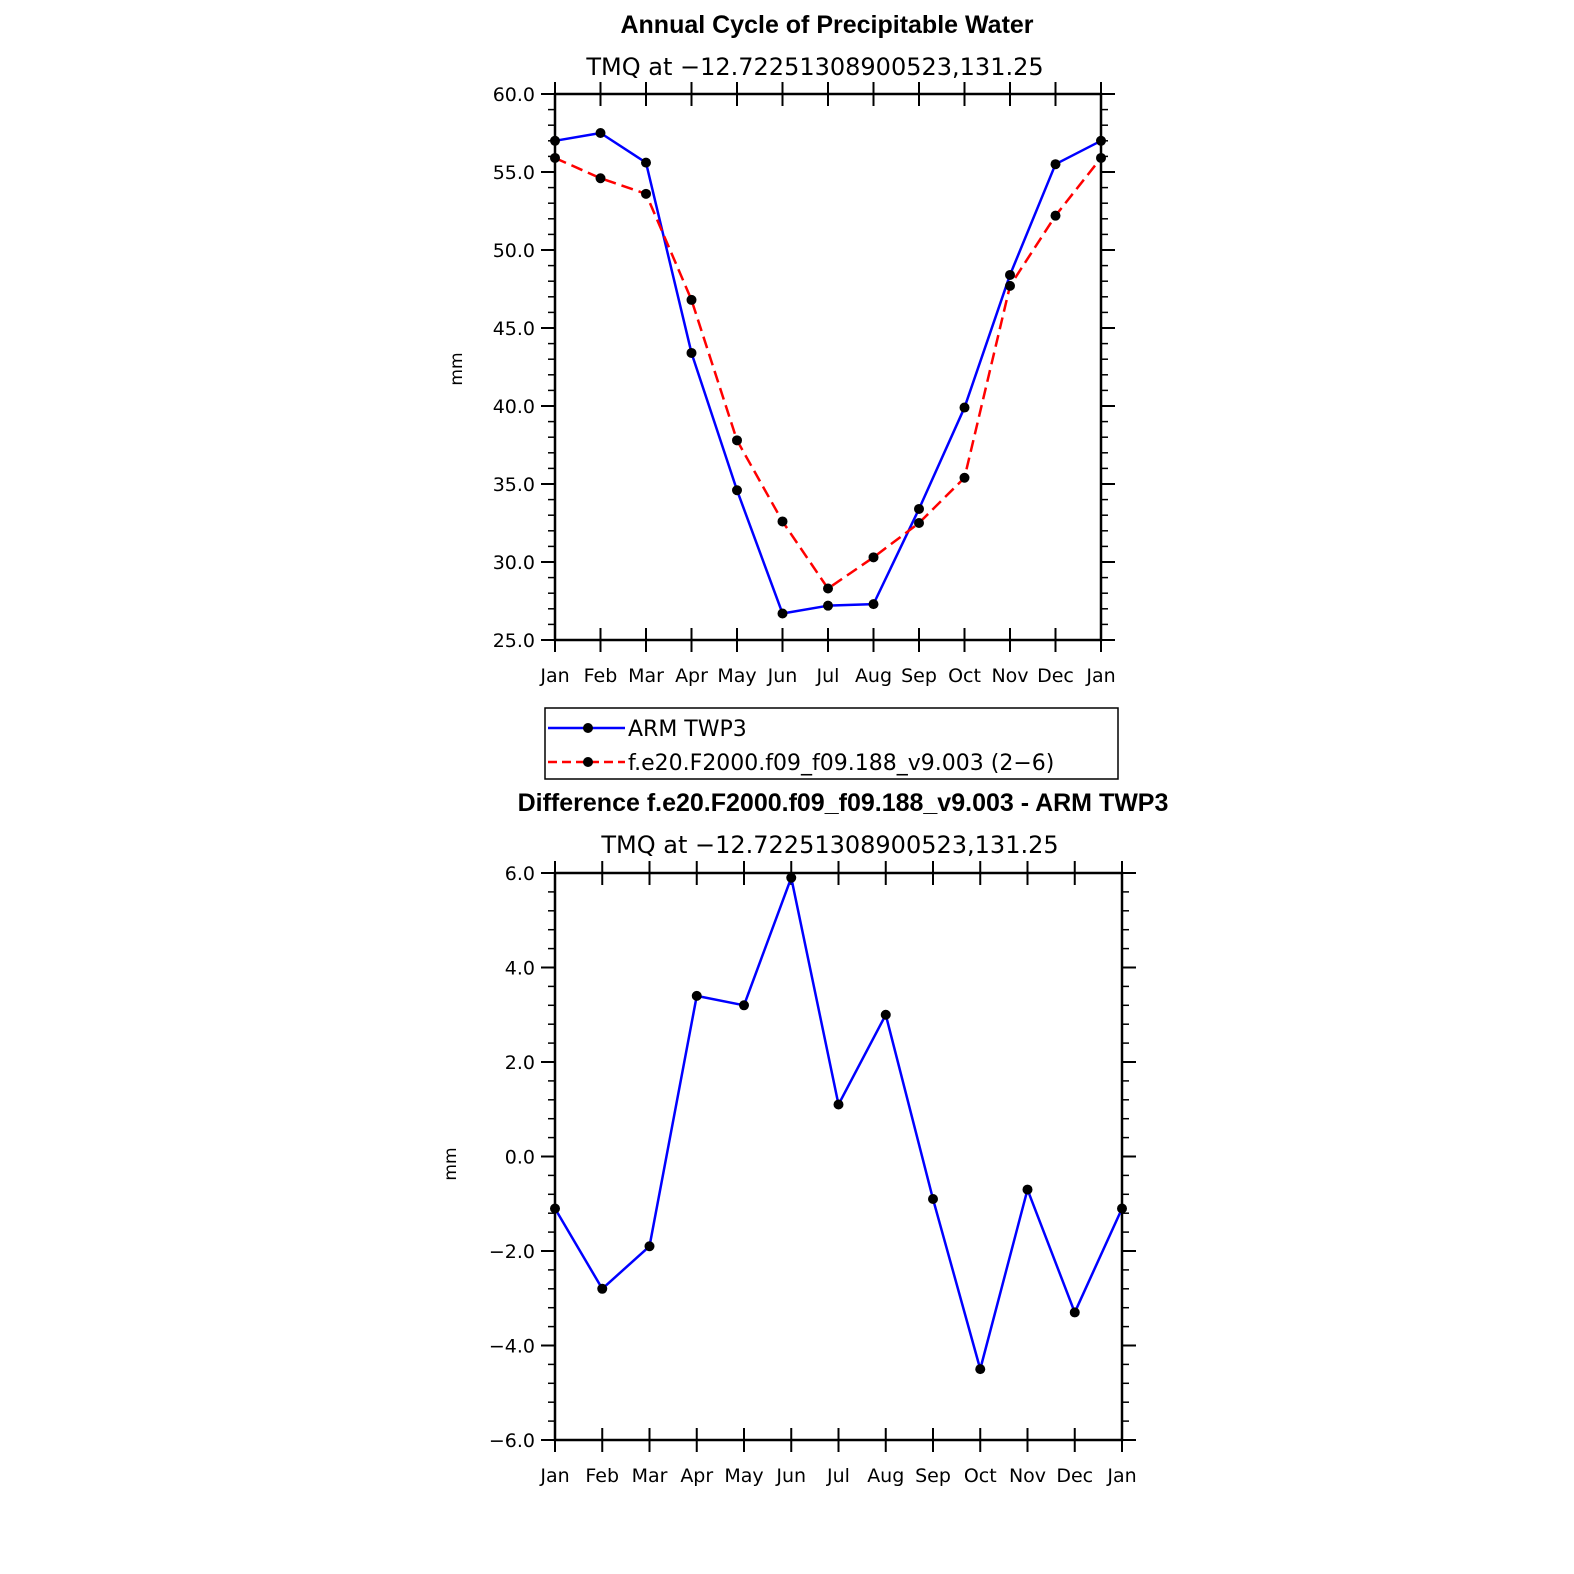 Image resolution: width=1574 pixels, height=1574 pixels. Describe the element at coordinates (602, 1476) in the screenshot. I see `bottom-x-tick-label: Feb` at that location.